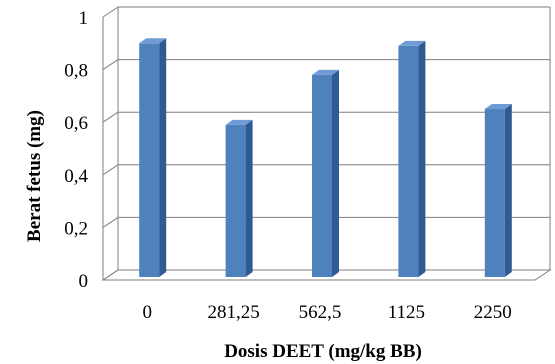 The width and height of the screenshot is (555, 364). What do you see at coordinates (76, 228) in the screenshot?
I see `y-tick-label-1: 0,2` at bounding box center [76, 228].